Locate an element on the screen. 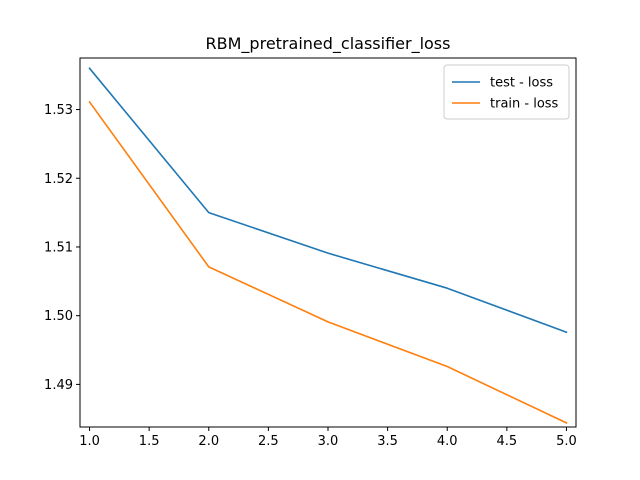 The width and height of the screenshot is (640, 480). x-tick-label: 4.5 is located at coordinates (507, 441).